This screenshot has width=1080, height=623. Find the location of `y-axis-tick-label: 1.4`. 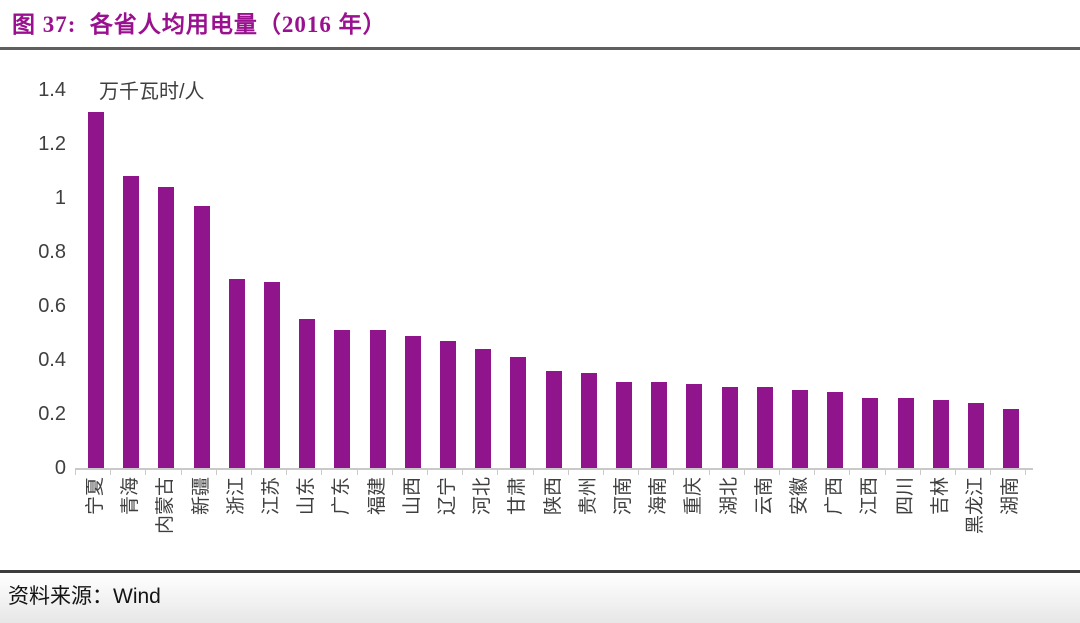

y-axis-tick-label: 1.4 is located at coordinates (52, 90).